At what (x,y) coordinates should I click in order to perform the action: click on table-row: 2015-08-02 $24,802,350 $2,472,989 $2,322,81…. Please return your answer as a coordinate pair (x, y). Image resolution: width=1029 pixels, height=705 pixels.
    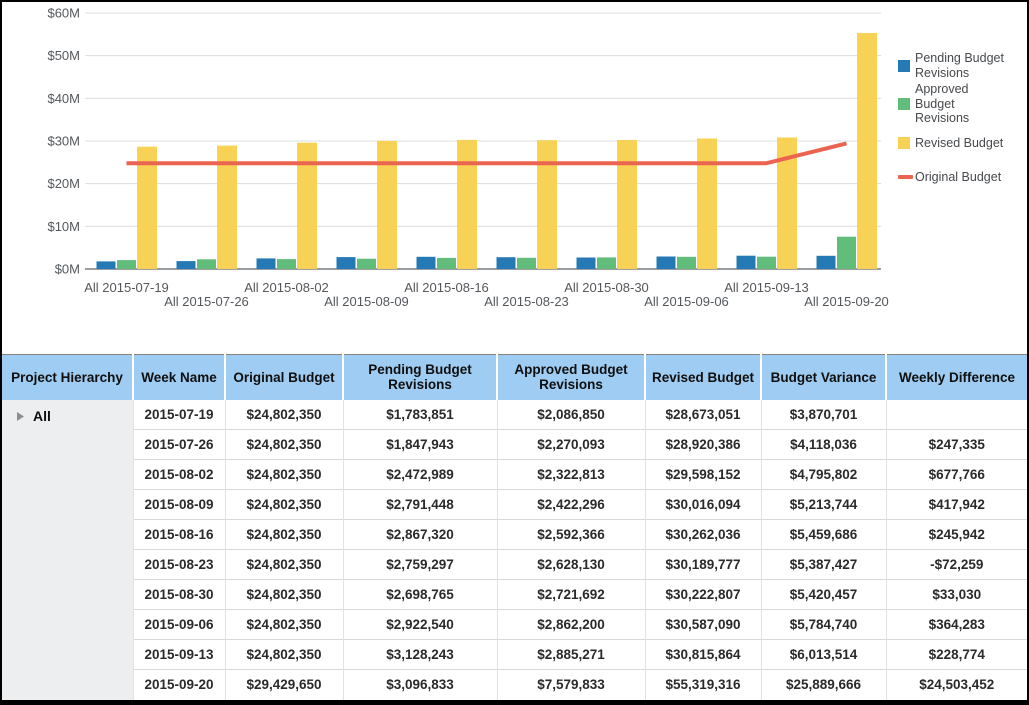
    Looking at the image, I should click on (514, 474).